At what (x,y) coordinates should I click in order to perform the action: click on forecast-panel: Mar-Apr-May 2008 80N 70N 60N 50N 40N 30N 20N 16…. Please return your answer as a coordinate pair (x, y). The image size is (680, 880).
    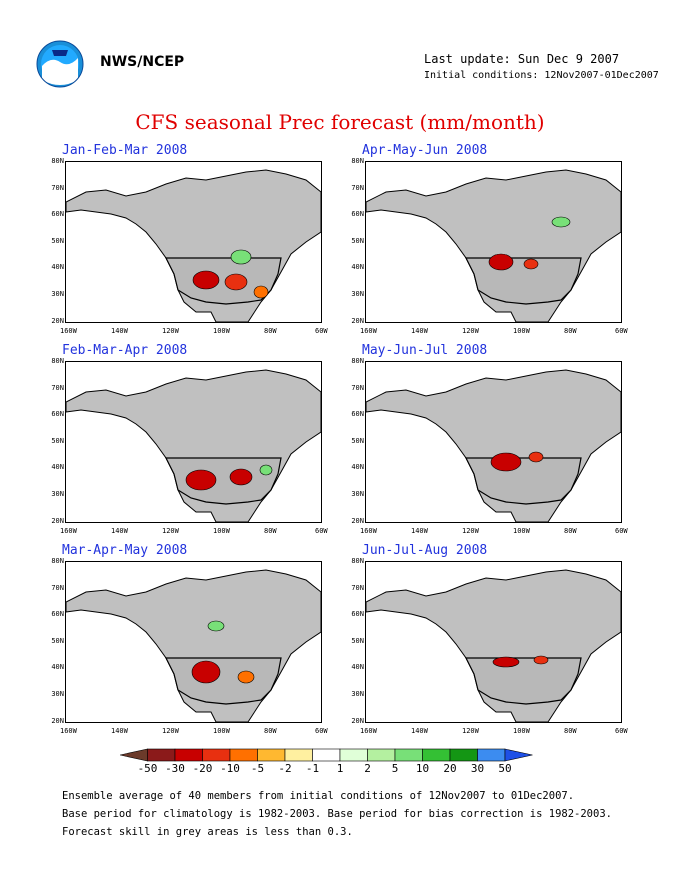
    Looking at the image, I should click on (205, 643).